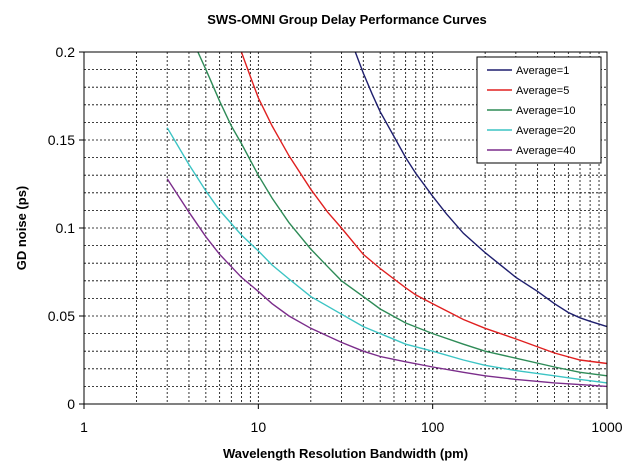 This screenshot has width=640, height=468. I want to click on legend-entry: Average=40, so click(545, 151).